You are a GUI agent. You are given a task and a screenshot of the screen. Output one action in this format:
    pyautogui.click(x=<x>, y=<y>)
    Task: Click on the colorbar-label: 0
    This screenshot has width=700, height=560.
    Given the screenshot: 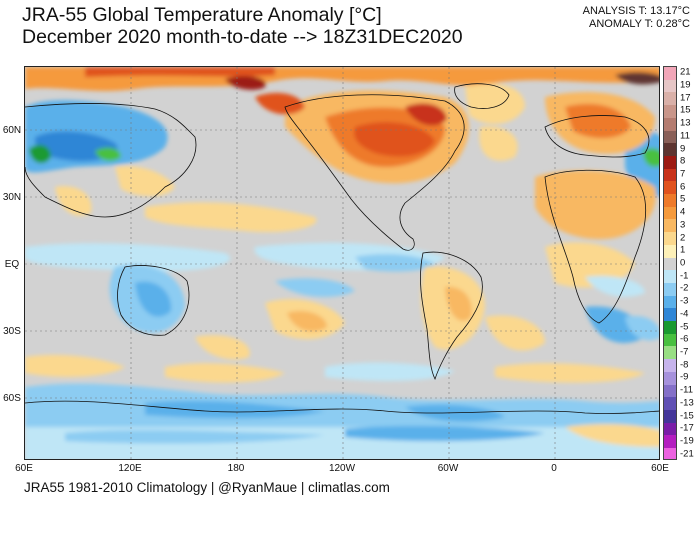 What is the action you would take?
    pyautogui.click(x=683, y=263)
    